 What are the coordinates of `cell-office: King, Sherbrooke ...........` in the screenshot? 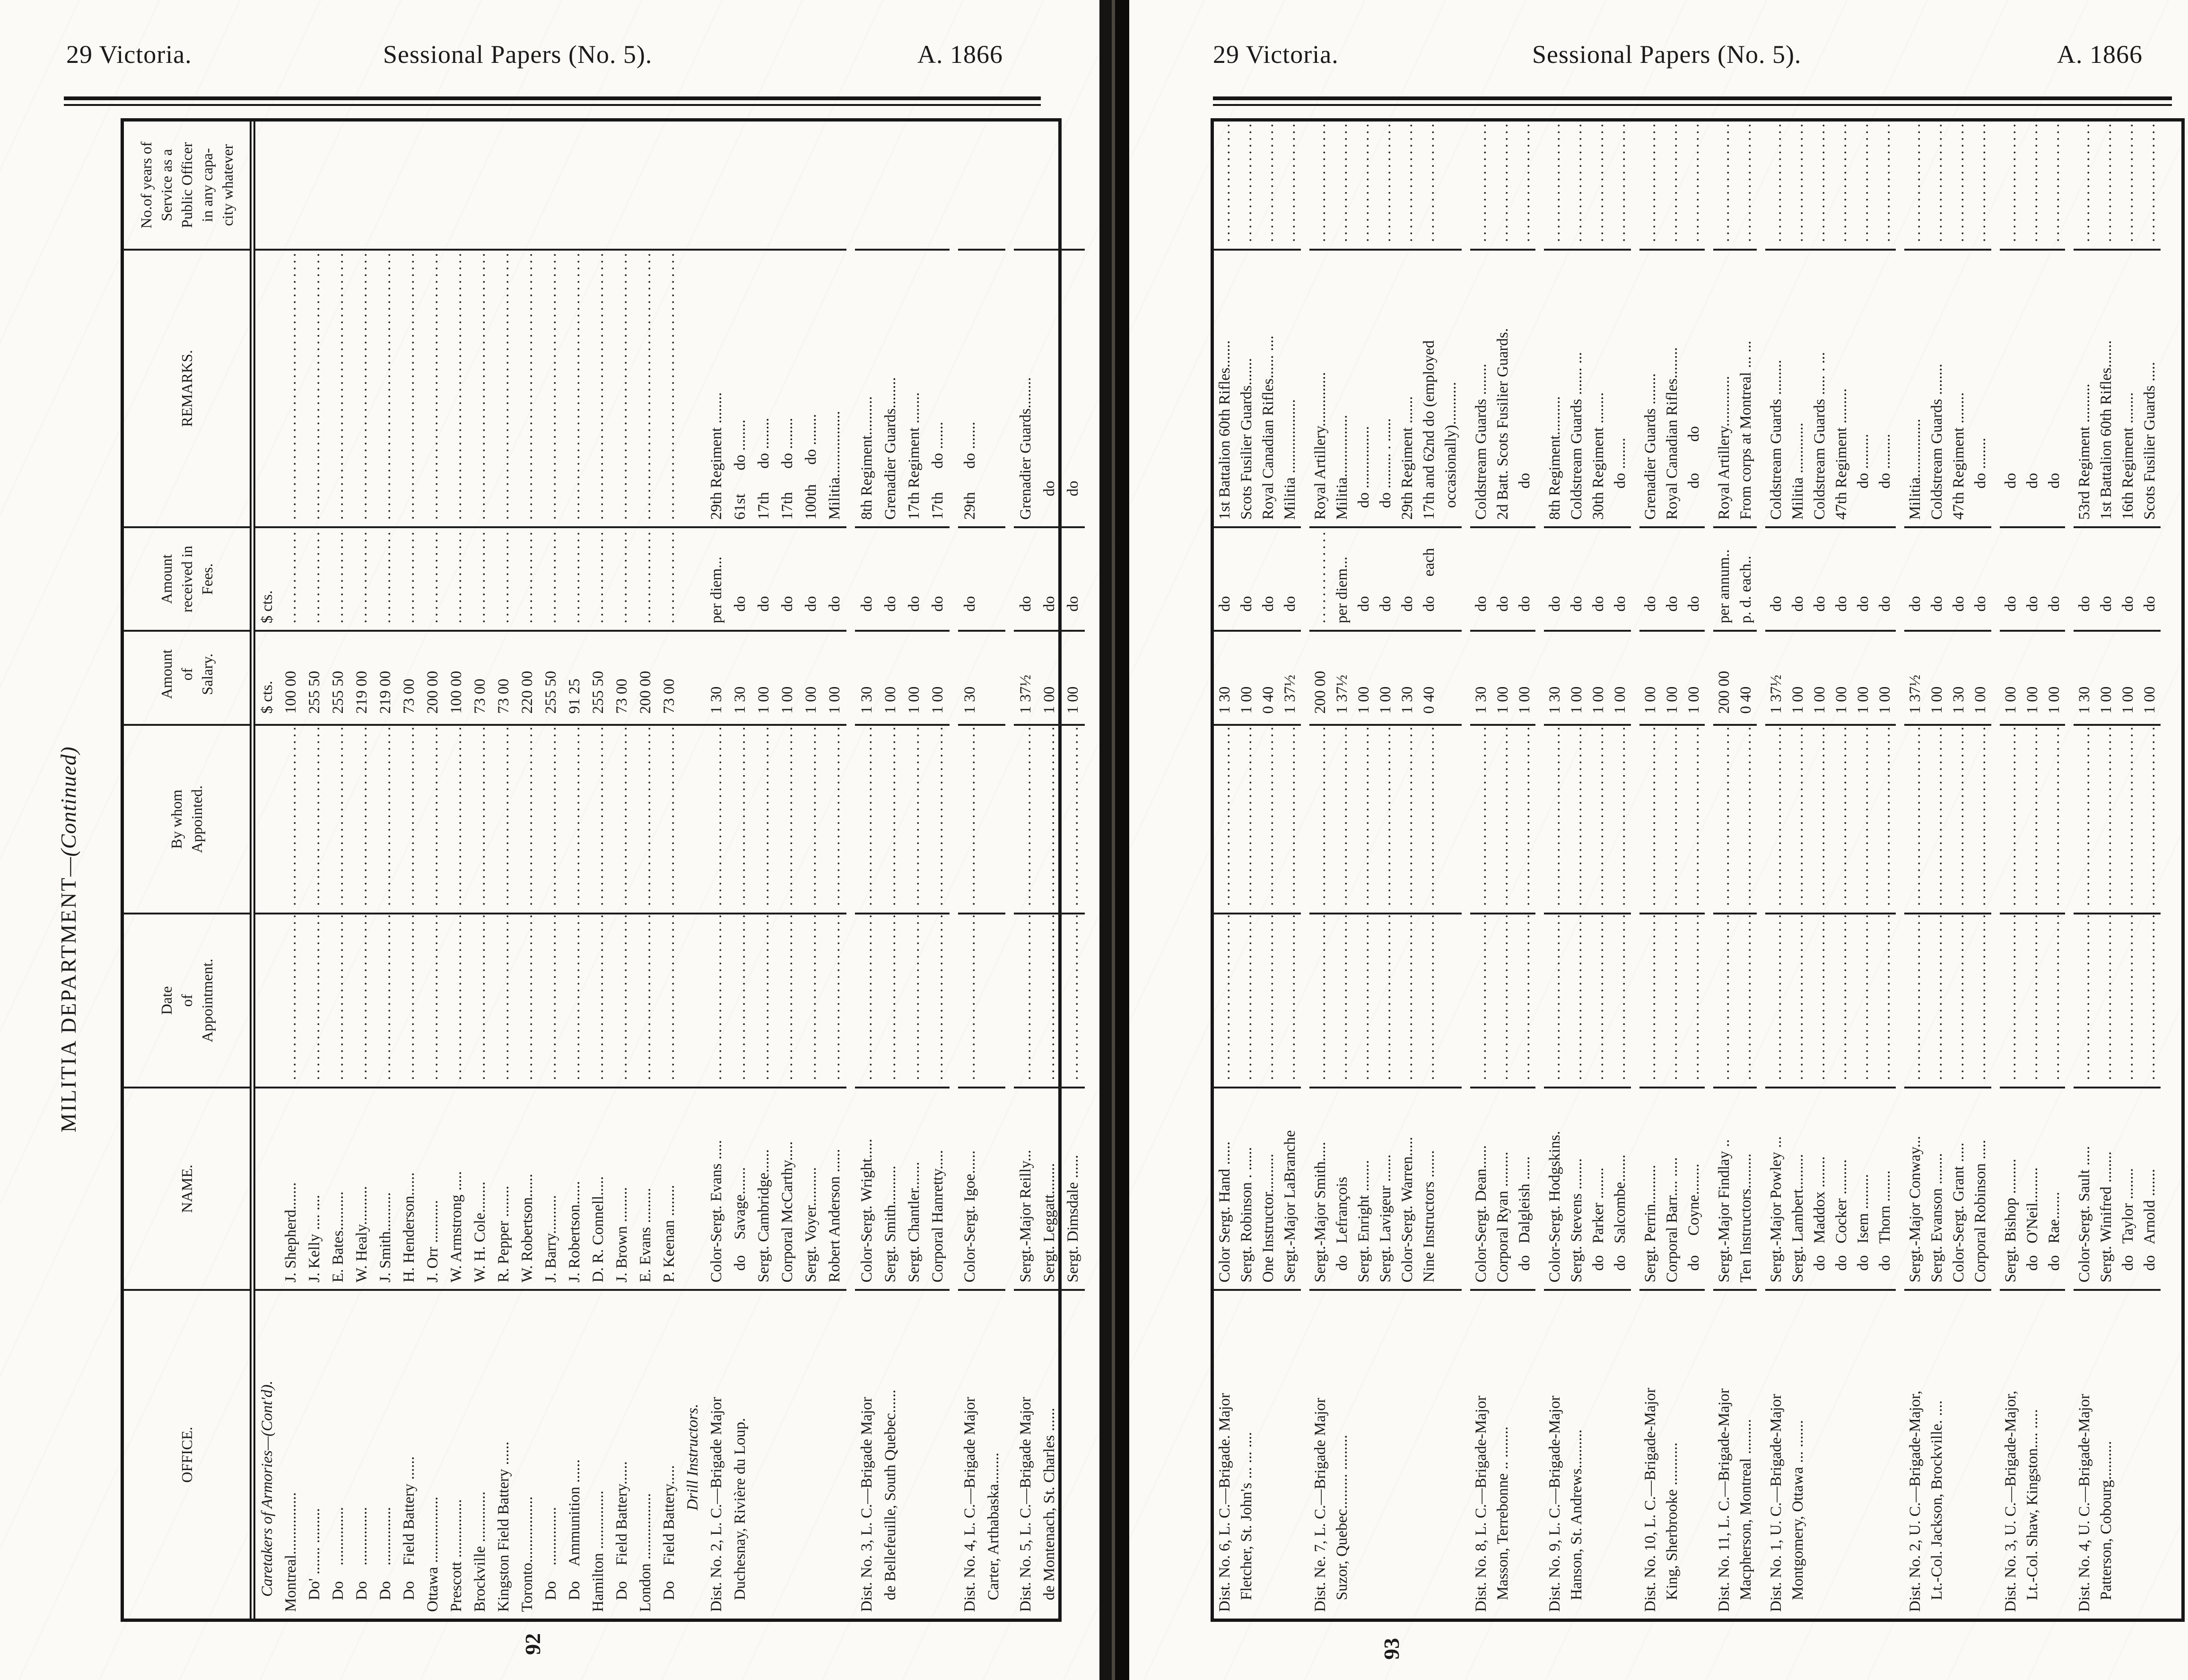 It's located at (1672, 1454).